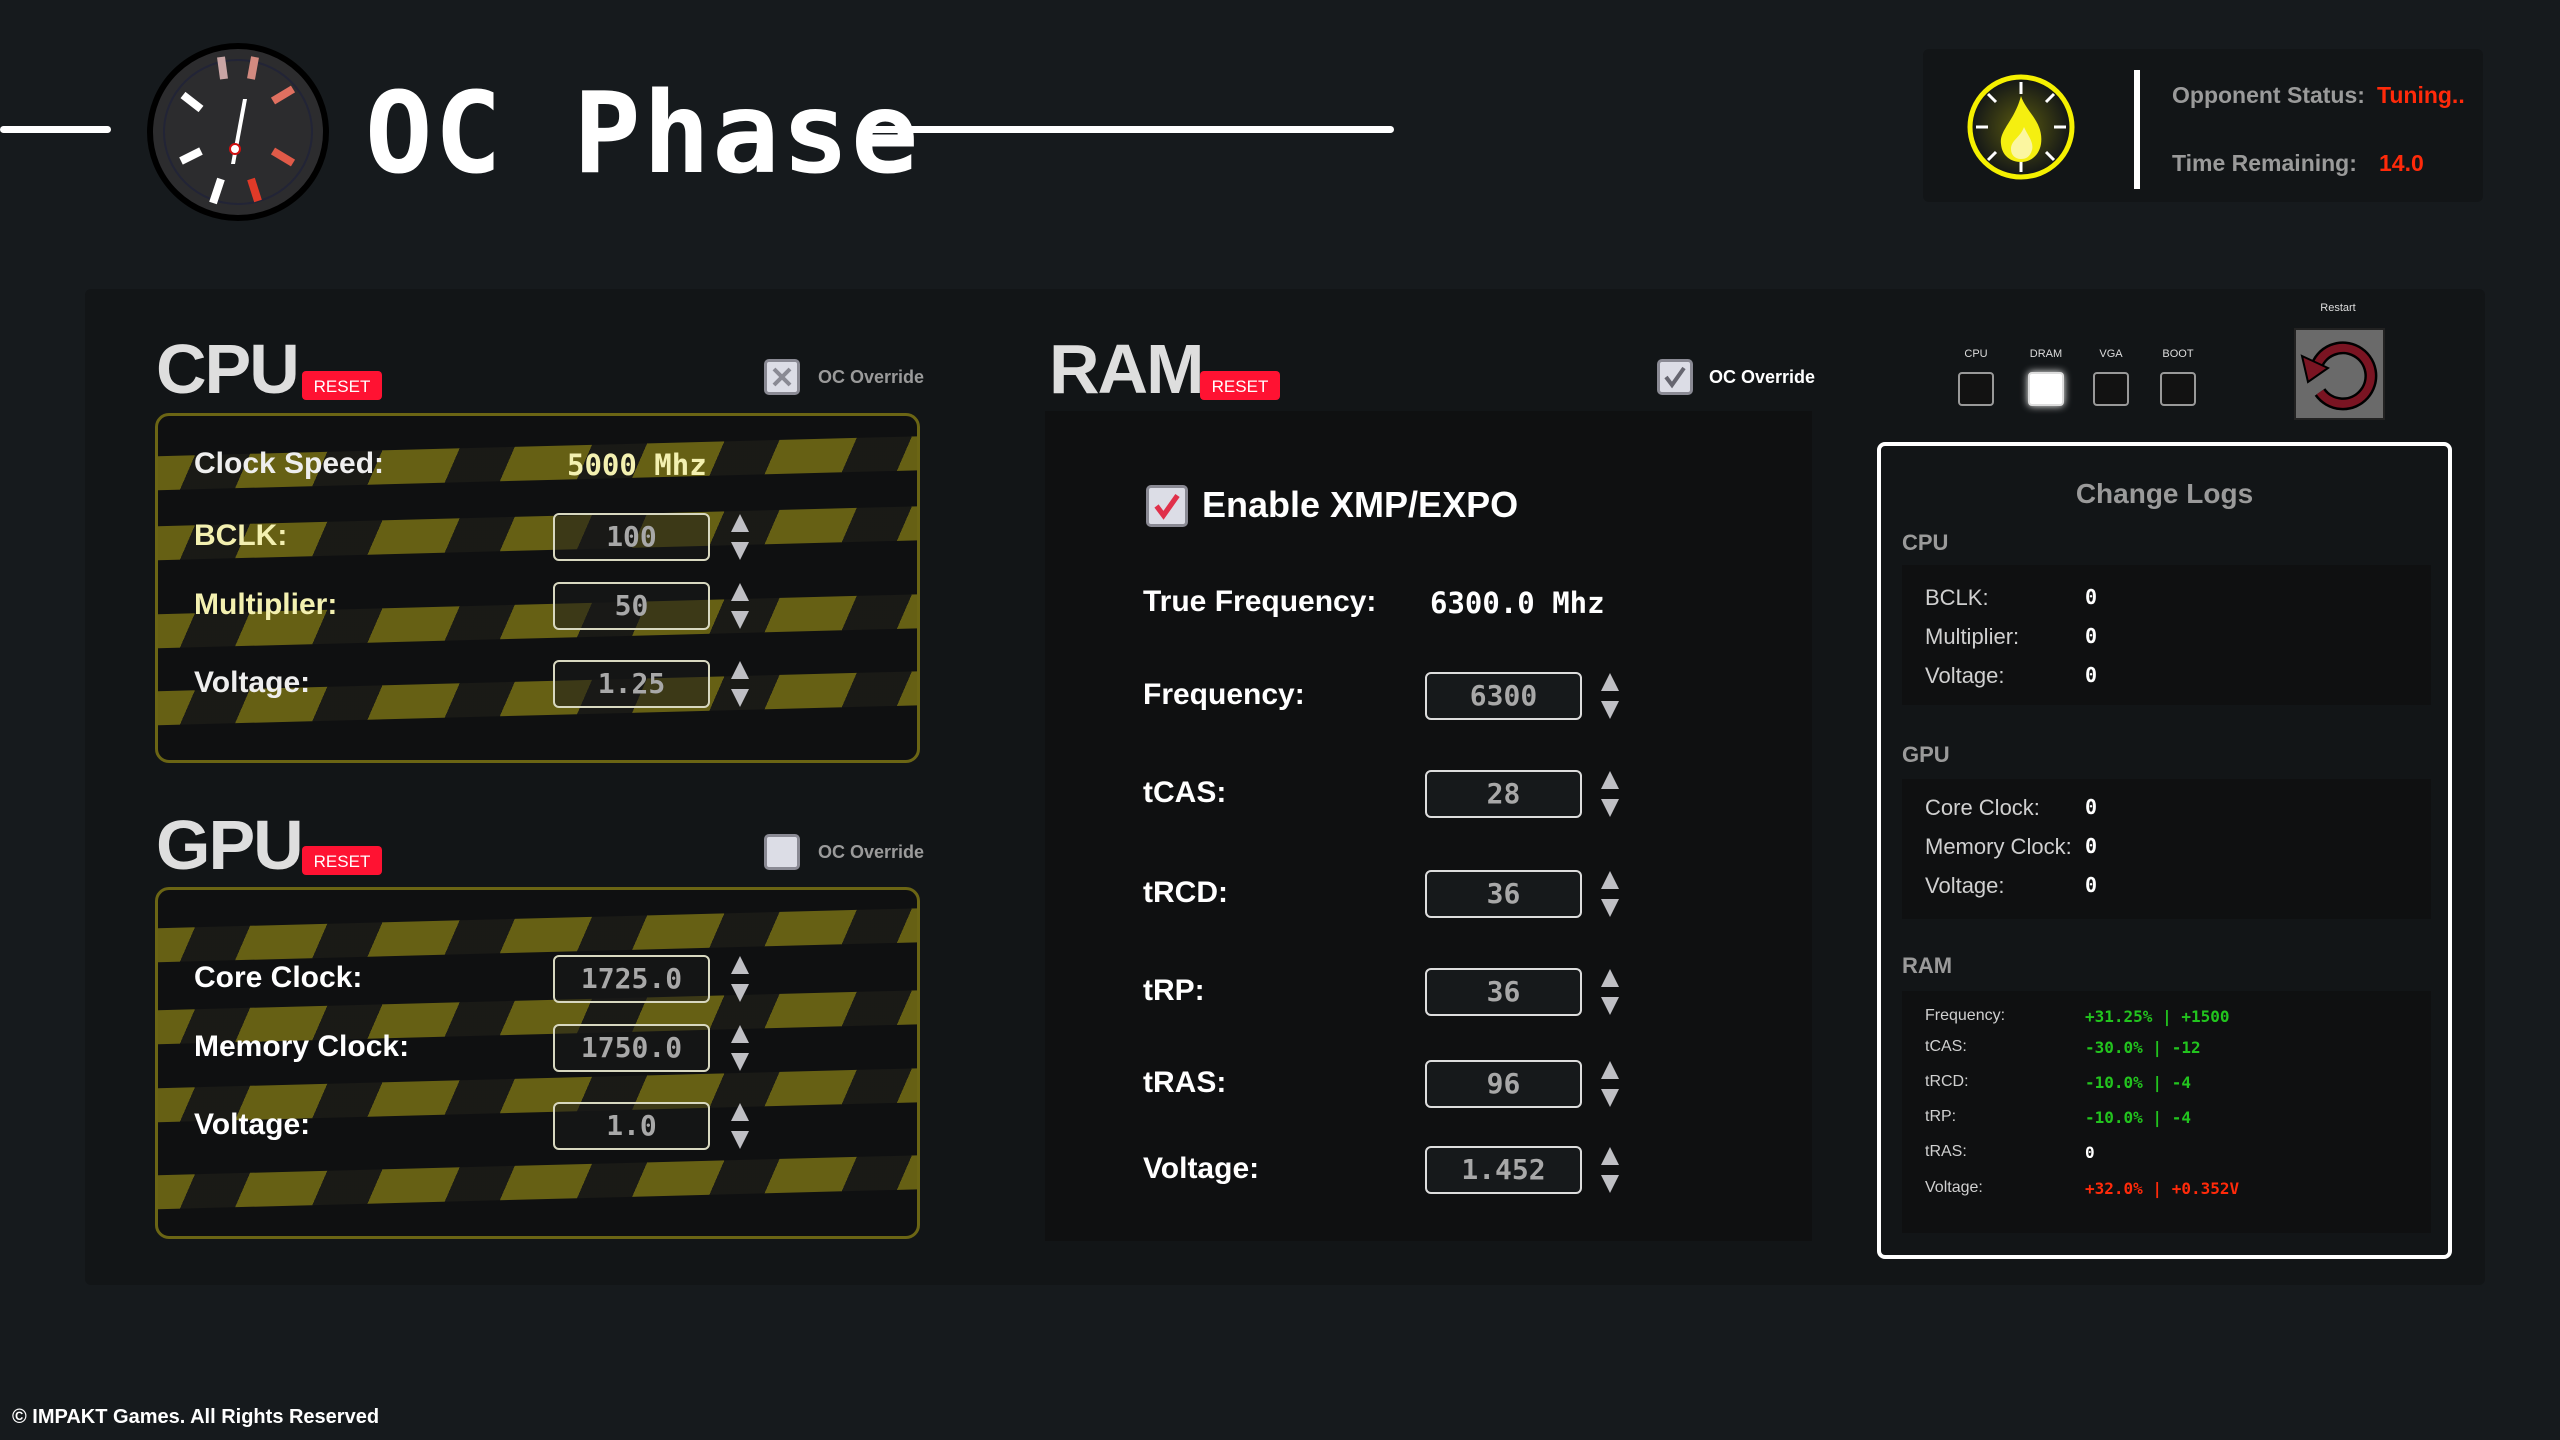 The width and height of the screenshot is (2560, 1440). I want to click on cpu-multiplier-stepper, so click(740, 606).